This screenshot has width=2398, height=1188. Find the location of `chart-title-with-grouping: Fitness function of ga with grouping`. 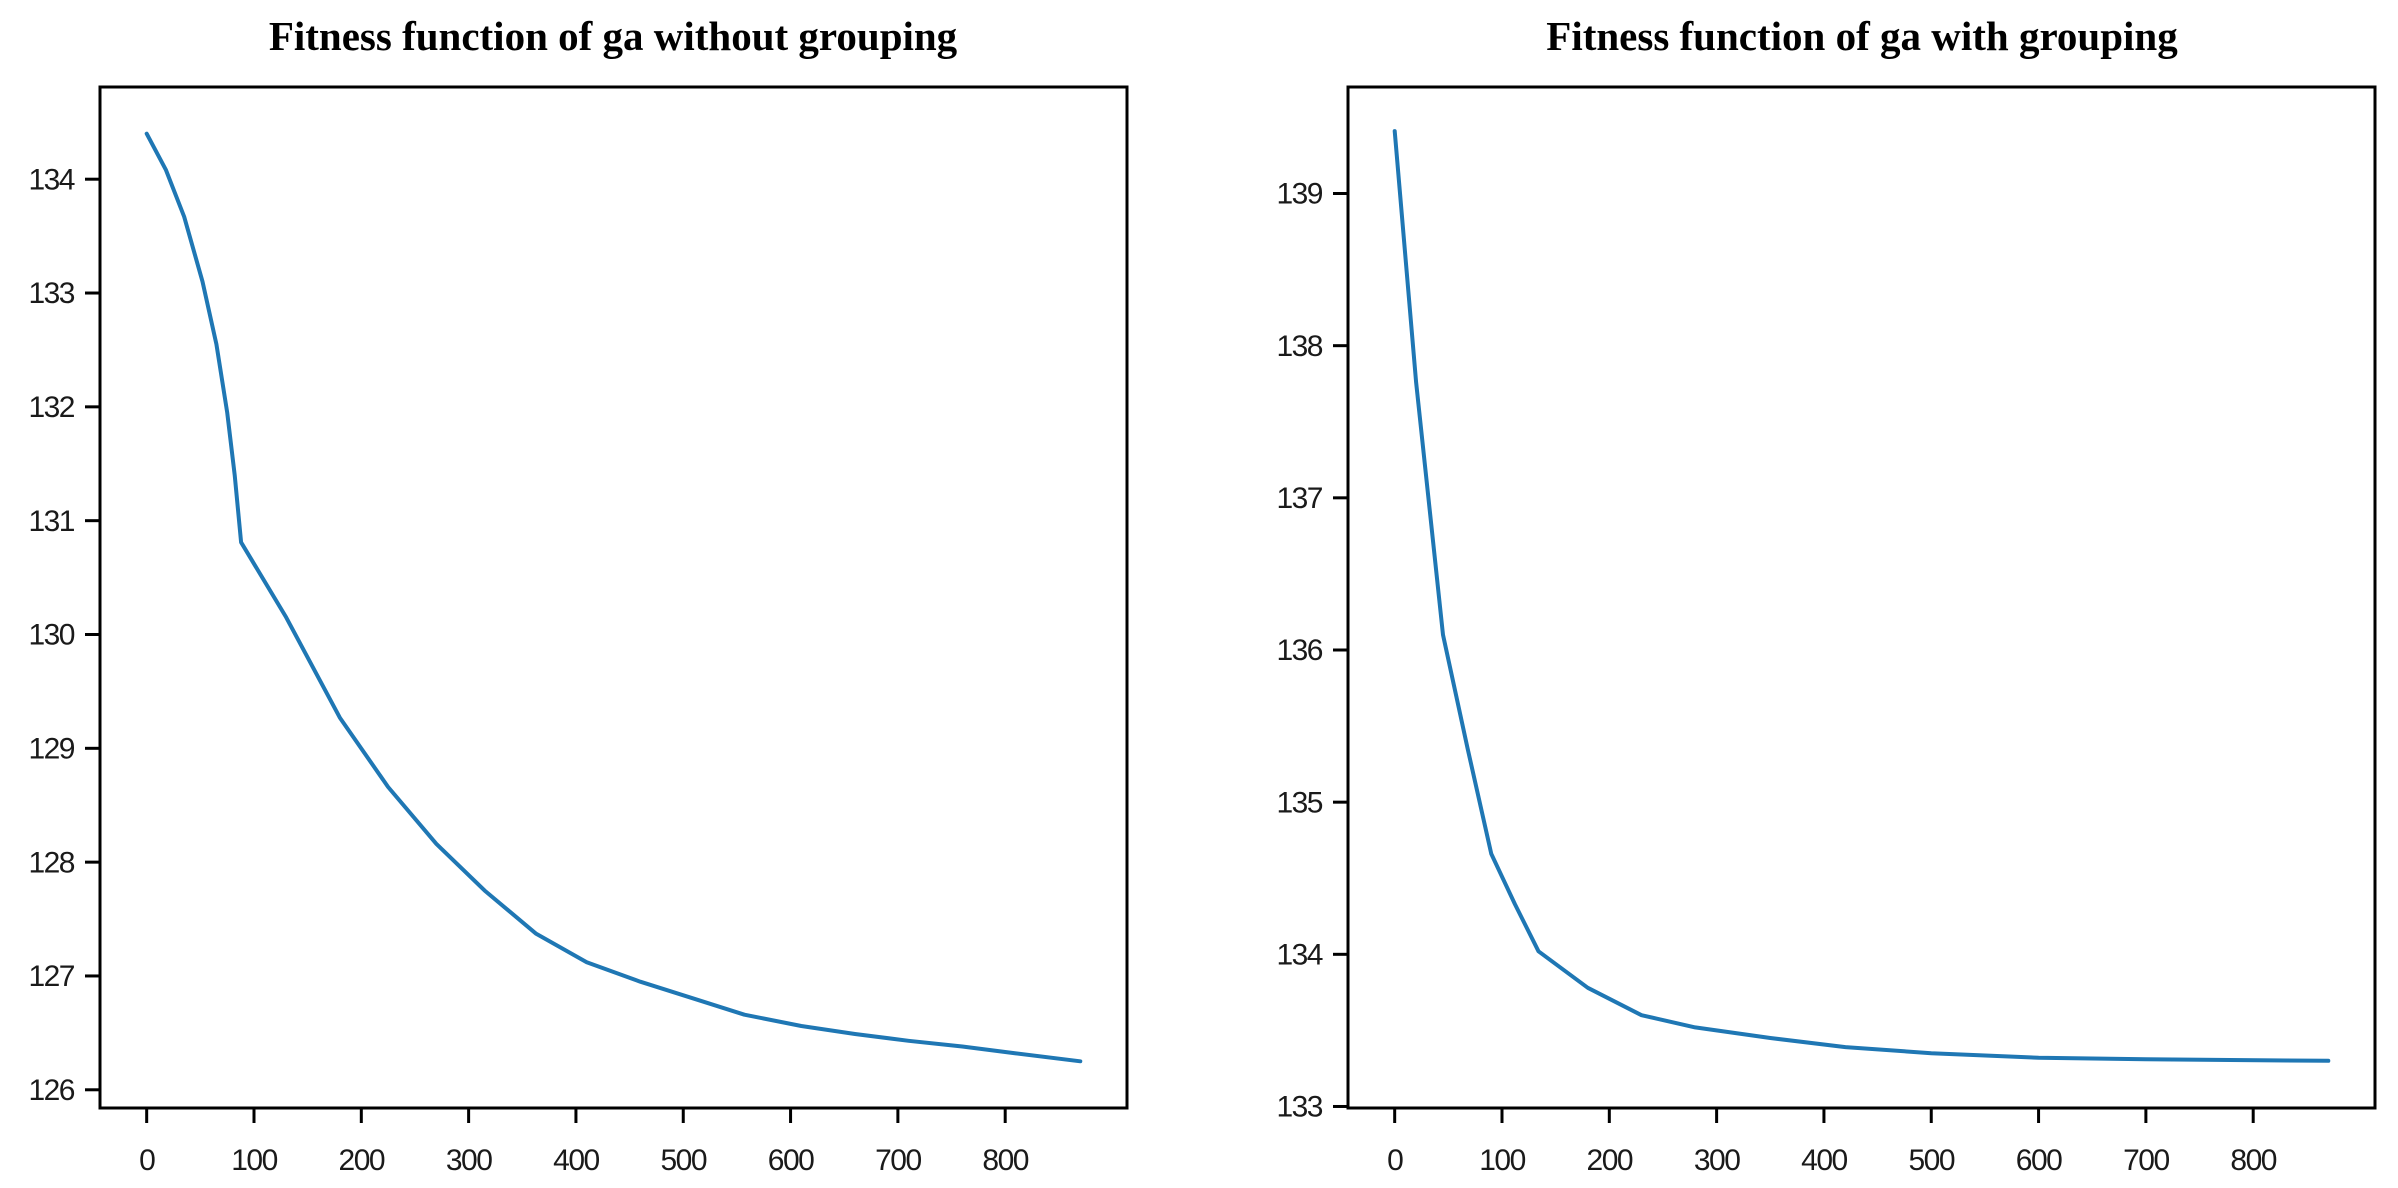

chart-title-with-grouping: Fitness function of ga with grouping is located at coordinates (1862, 36).